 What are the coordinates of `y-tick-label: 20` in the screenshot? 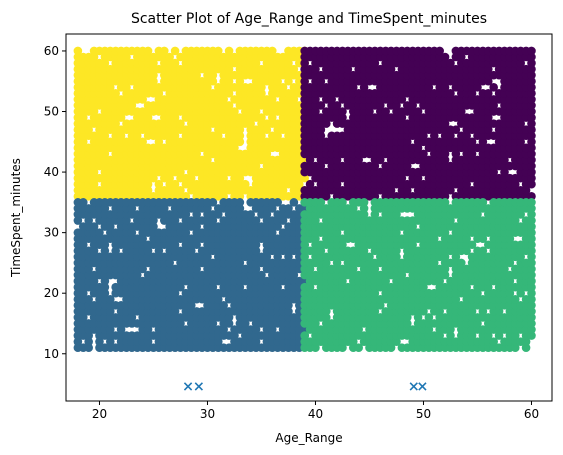 It's located at (51, 293).